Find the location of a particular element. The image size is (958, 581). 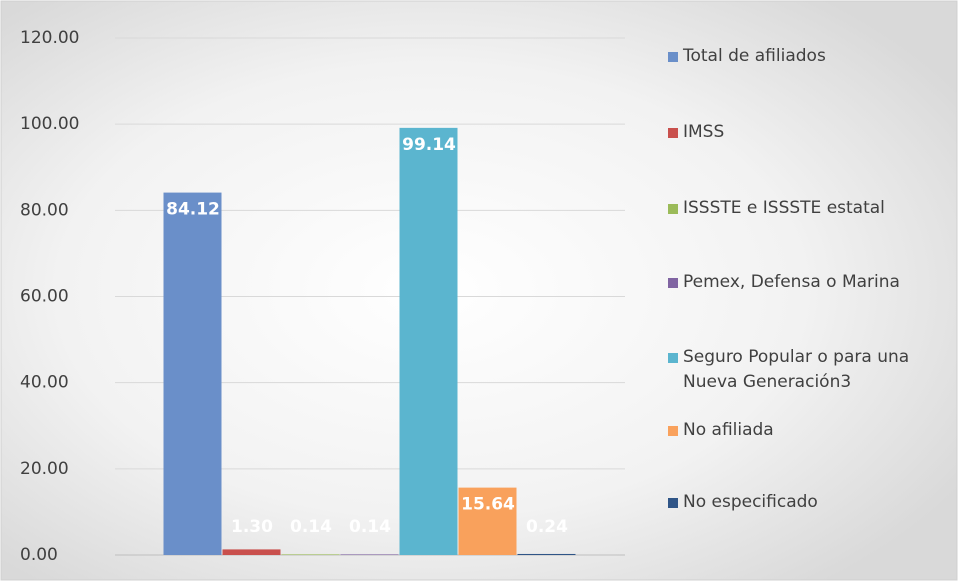

legend-item: Total de afiliados is located at coordinates (803, 56).